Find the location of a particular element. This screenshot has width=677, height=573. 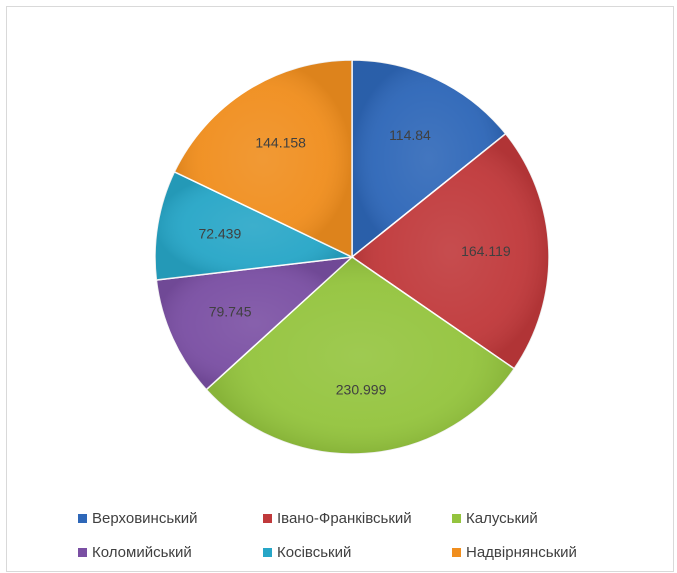

data-label-verkhovynskyi: 114.84 is located at coordinates (410, 135).